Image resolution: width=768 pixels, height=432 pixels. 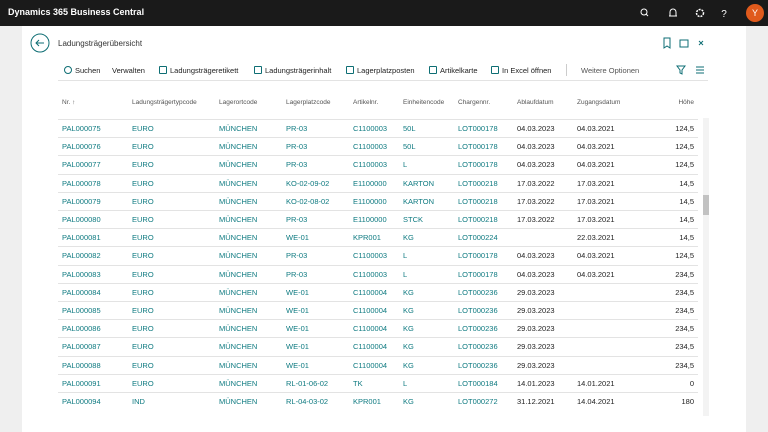 I want to click on table-cell: PAL000082, so click(x=81, y=256).